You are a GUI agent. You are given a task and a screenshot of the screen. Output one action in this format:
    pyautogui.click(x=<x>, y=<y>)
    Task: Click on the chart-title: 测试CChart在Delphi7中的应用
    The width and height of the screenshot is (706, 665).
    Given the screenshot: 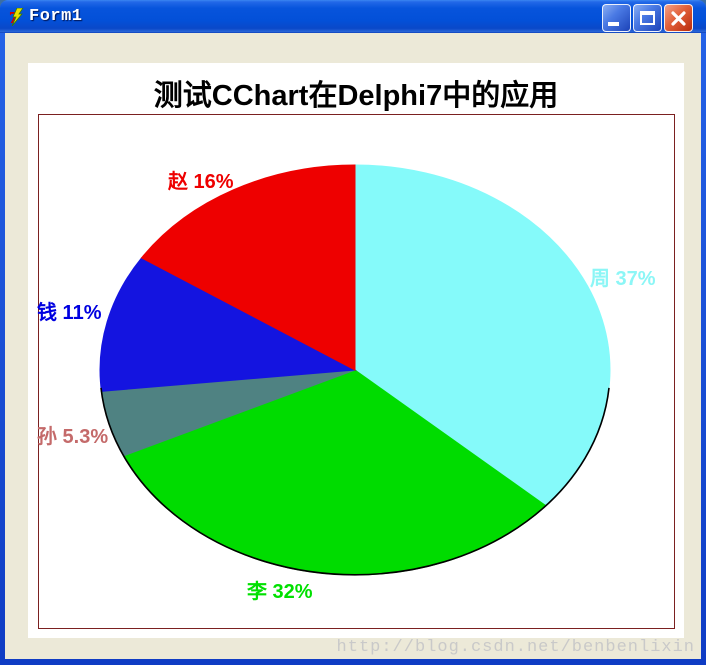 What is the action you would take?
    pyautogui.click(x=356, y=96)
    